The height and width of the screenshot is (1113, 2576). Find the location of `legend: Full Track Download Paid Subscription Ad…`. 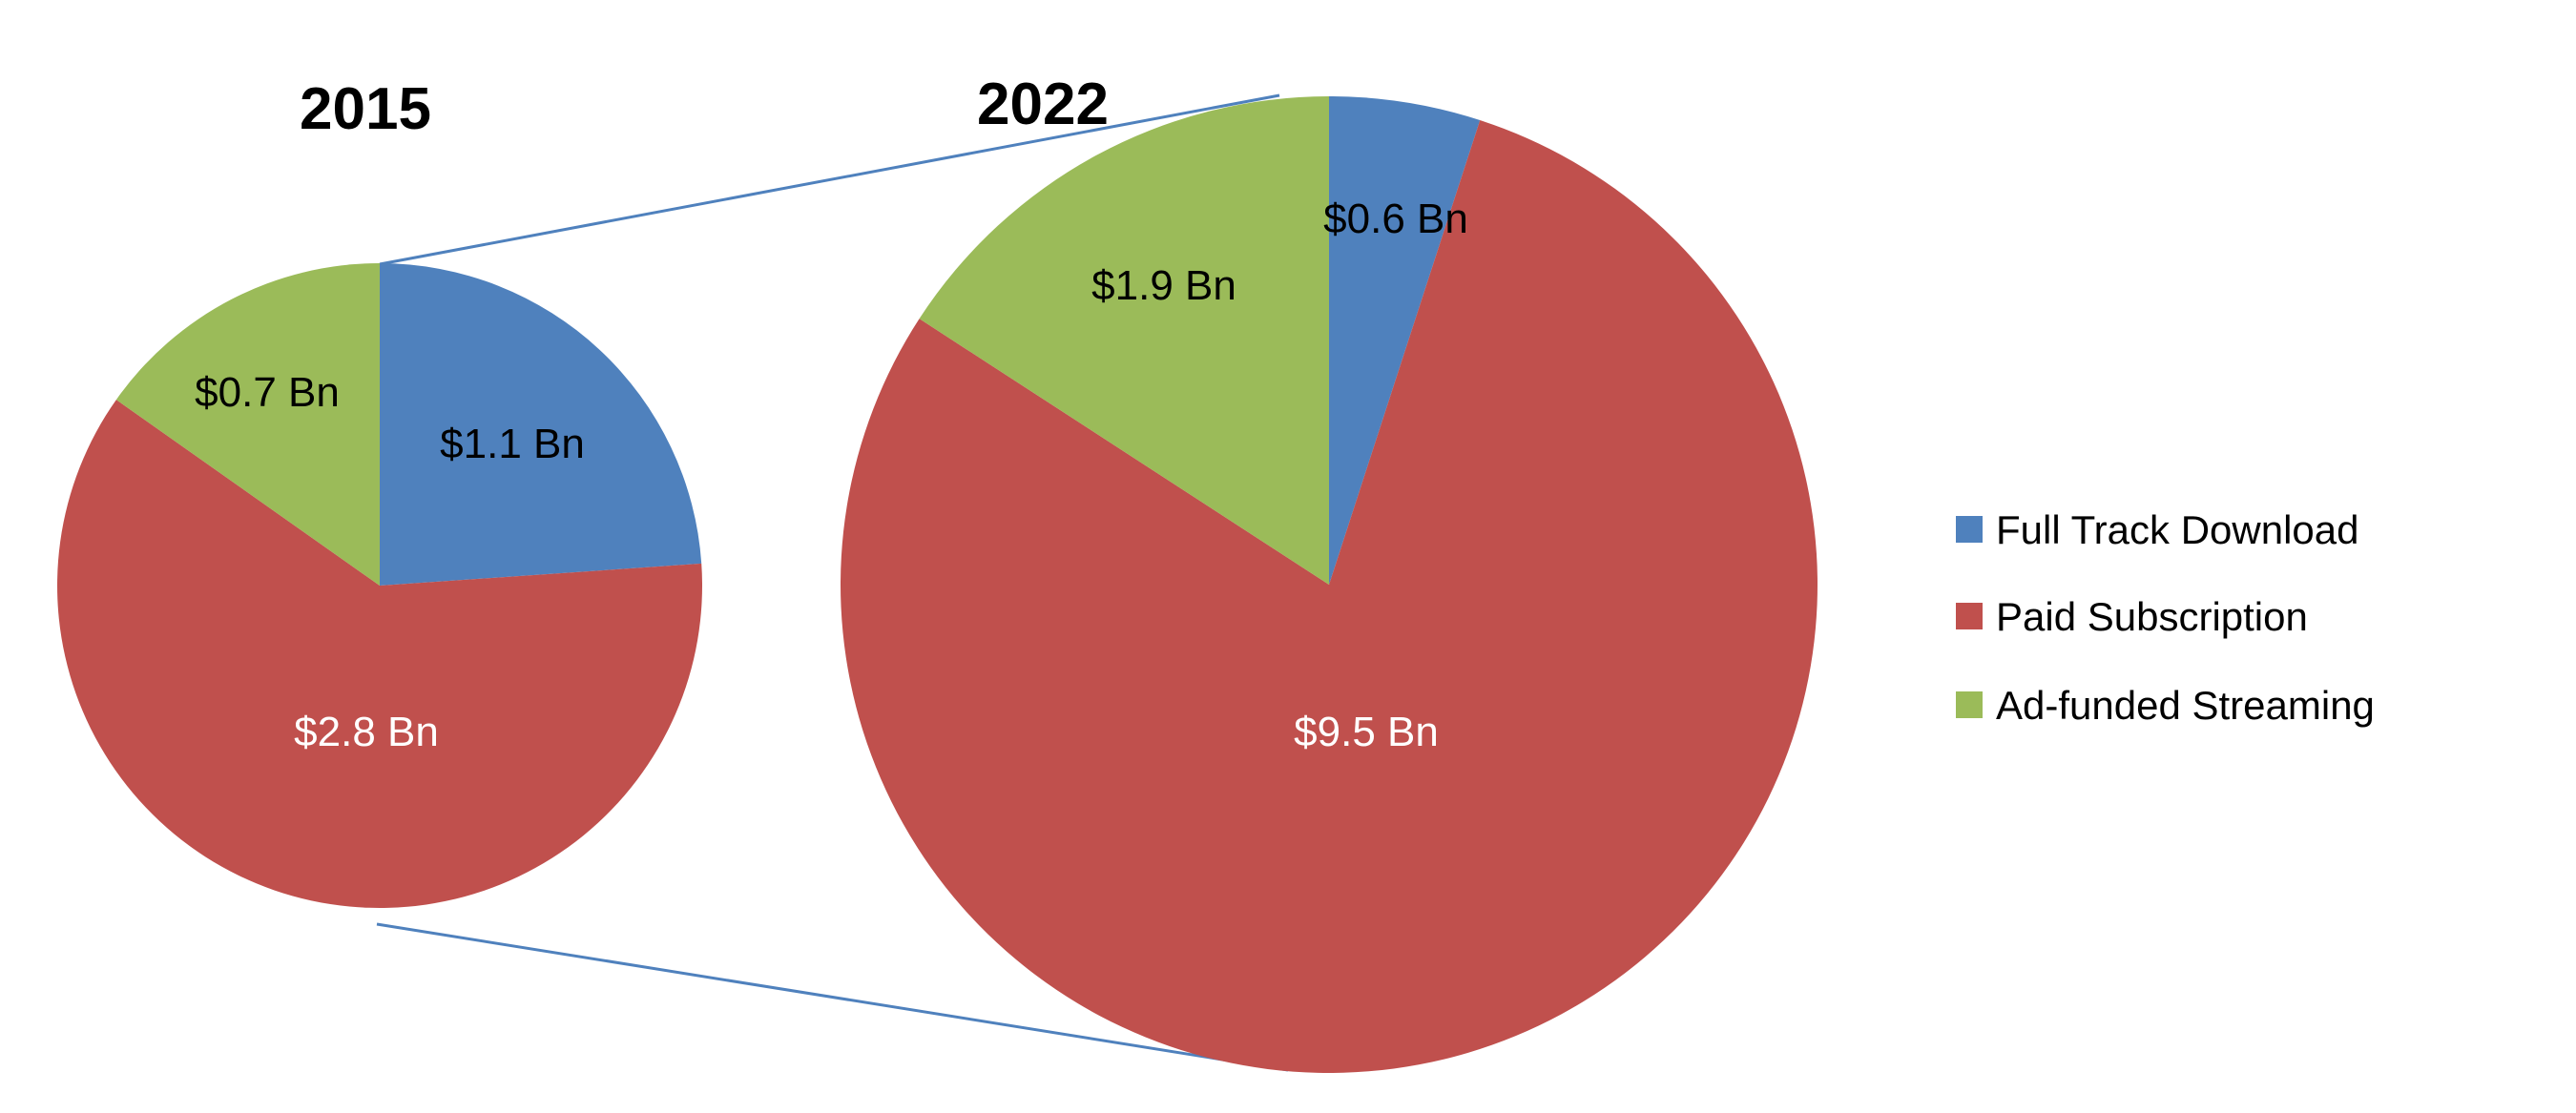

legend: Full Track Download Paid Subscription Ad… is located at coordinates (2165, 617).